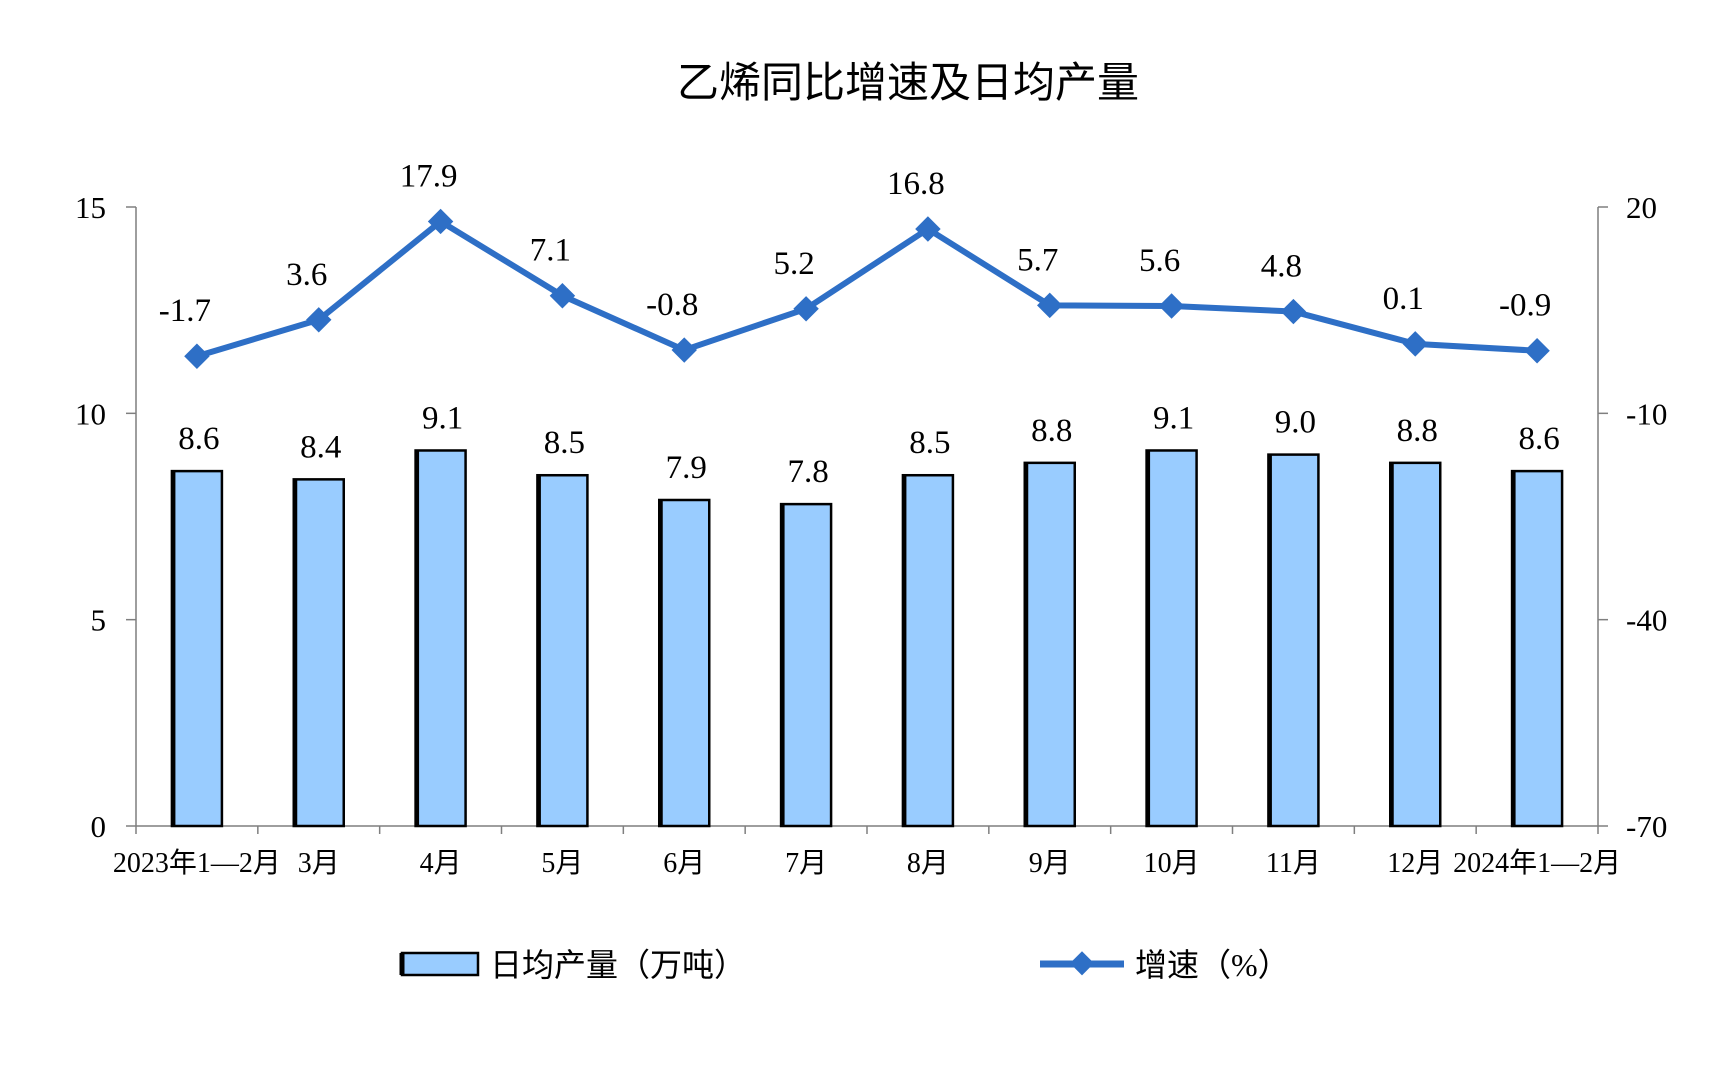 This screenshot has width=1728, height=1068. I want to click on growth-value-label: 17.9, so click(429, 176).